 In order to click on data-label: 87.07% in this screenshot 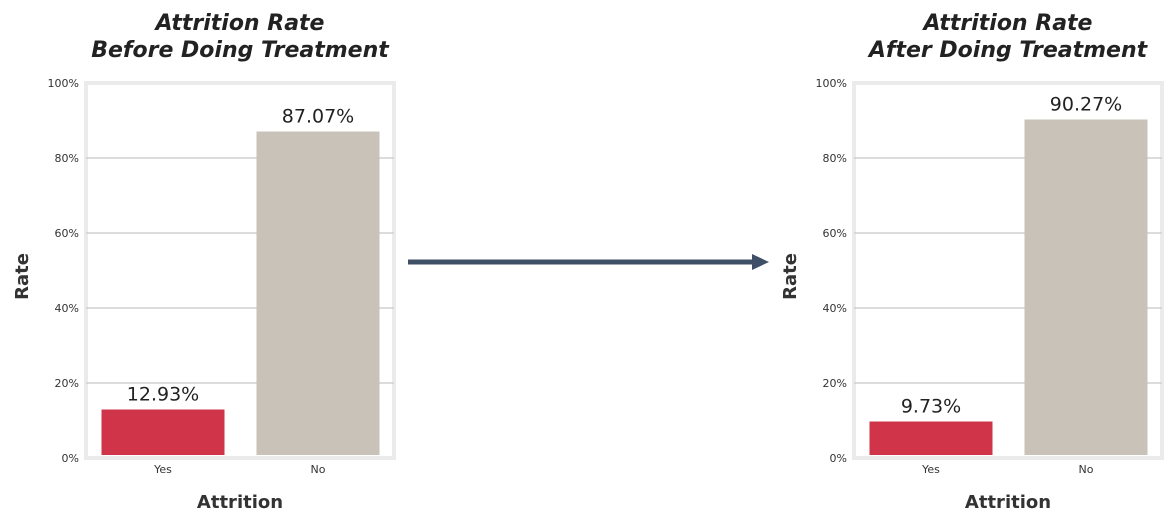, I will do `click(318, 116)`.